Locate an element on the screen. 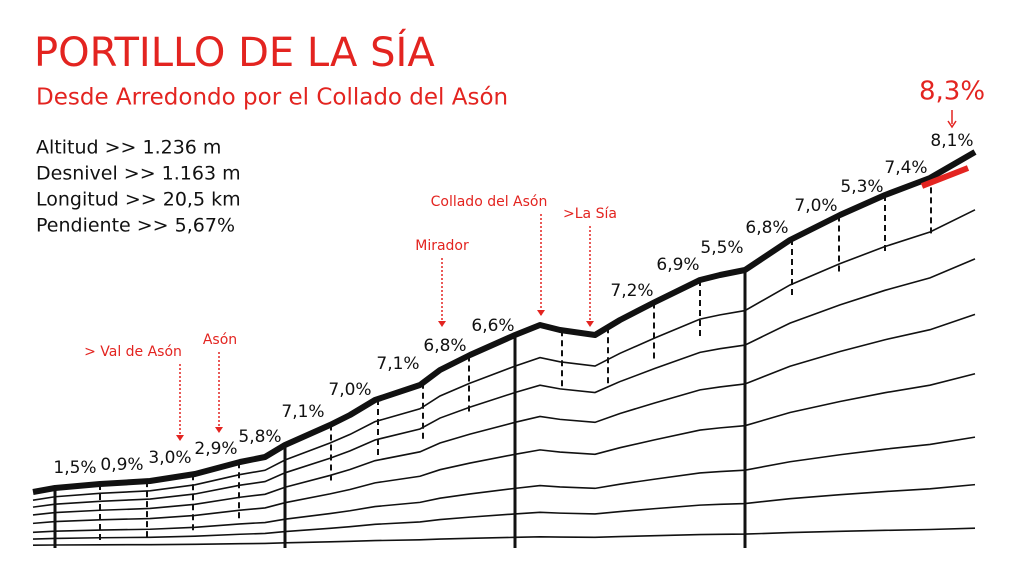 This screenshot has width=1024, height=576. stat: Altitud >> 1.236 m is located at coordinates (128, 148).